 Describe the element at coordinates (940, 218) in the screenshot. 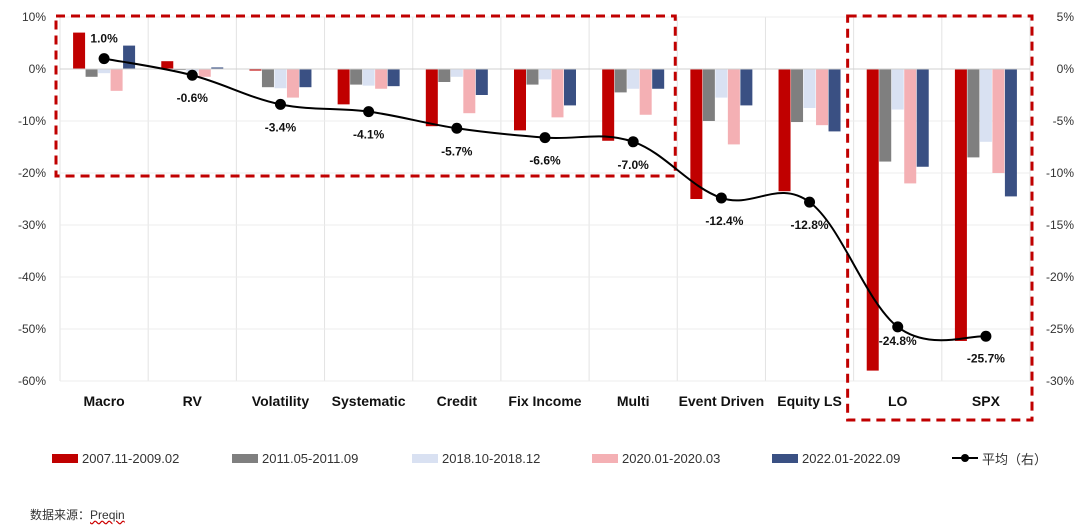

I see `highlight-box` at that location.